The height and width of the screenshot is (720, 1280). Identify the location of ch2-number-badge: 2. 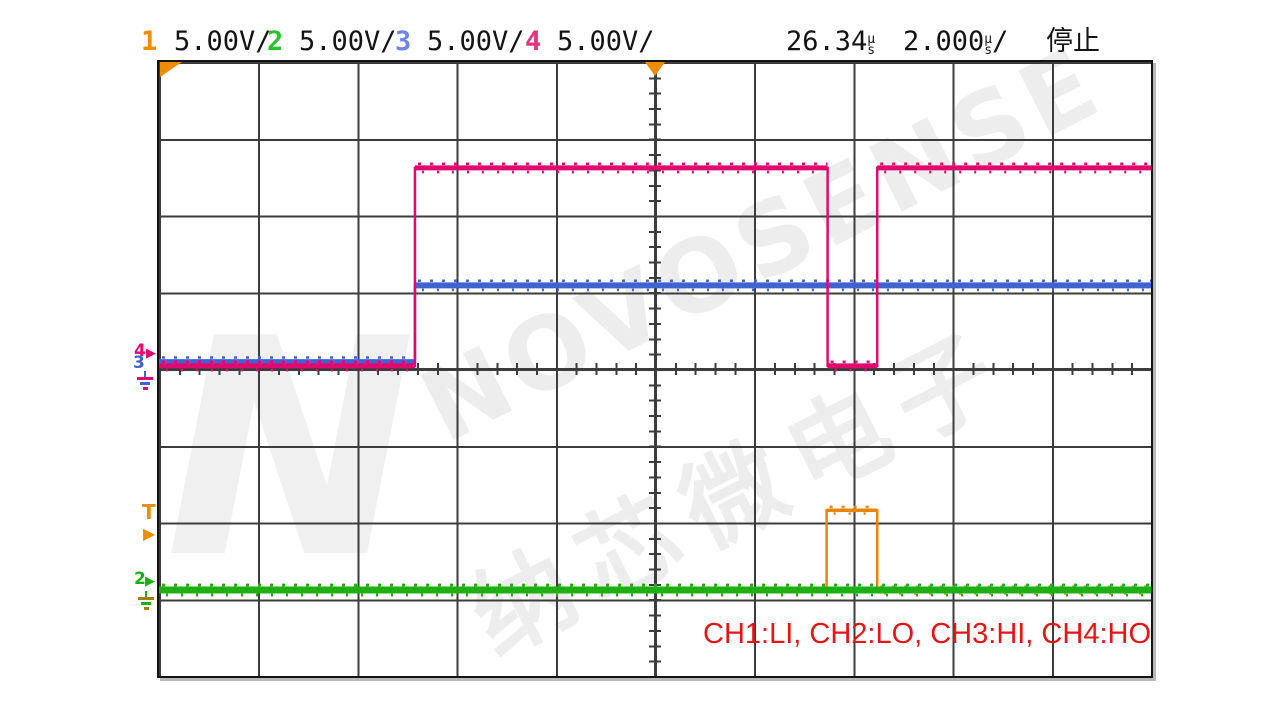
(275, 41).